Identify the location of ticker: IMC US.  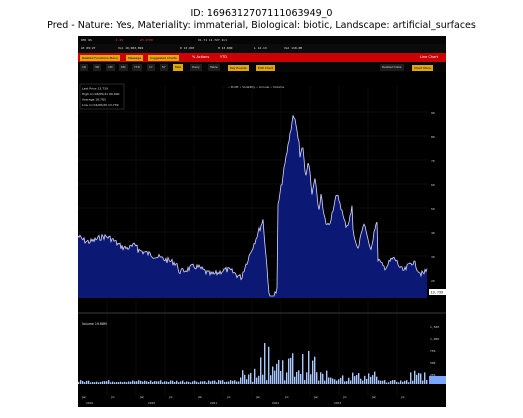
(86, 40).